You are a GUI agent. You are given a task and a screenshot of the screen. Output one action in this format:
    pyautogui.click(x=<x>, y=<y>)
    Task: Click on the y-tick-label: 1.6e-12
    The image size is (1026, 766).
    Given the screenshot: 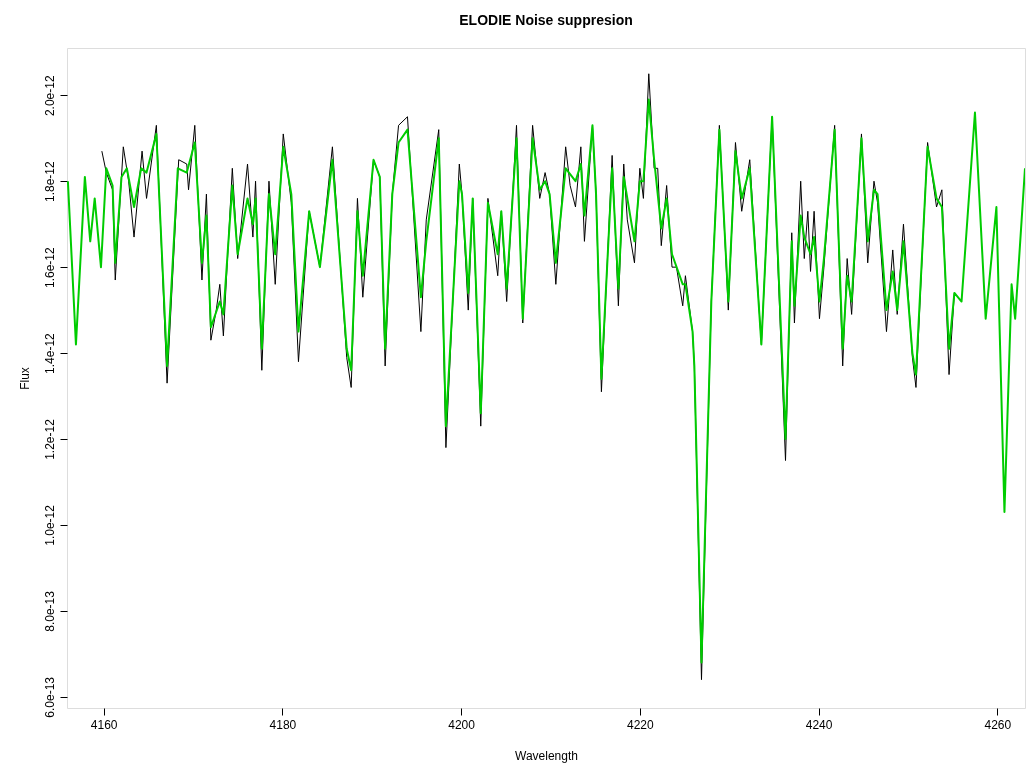 What is the action you would take?
    pyautogui.click(x=49, y=267)
    